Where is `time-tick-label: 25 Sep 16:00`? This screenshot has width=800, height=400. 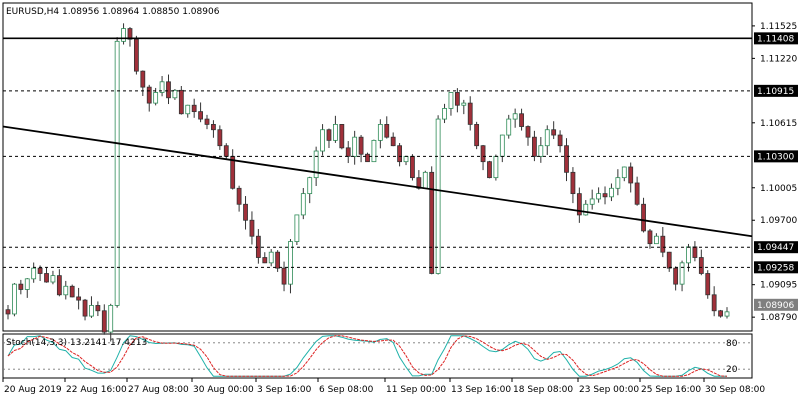 time-tick-label: 25 Sep 16:00 is located at coordinates (671, 390).